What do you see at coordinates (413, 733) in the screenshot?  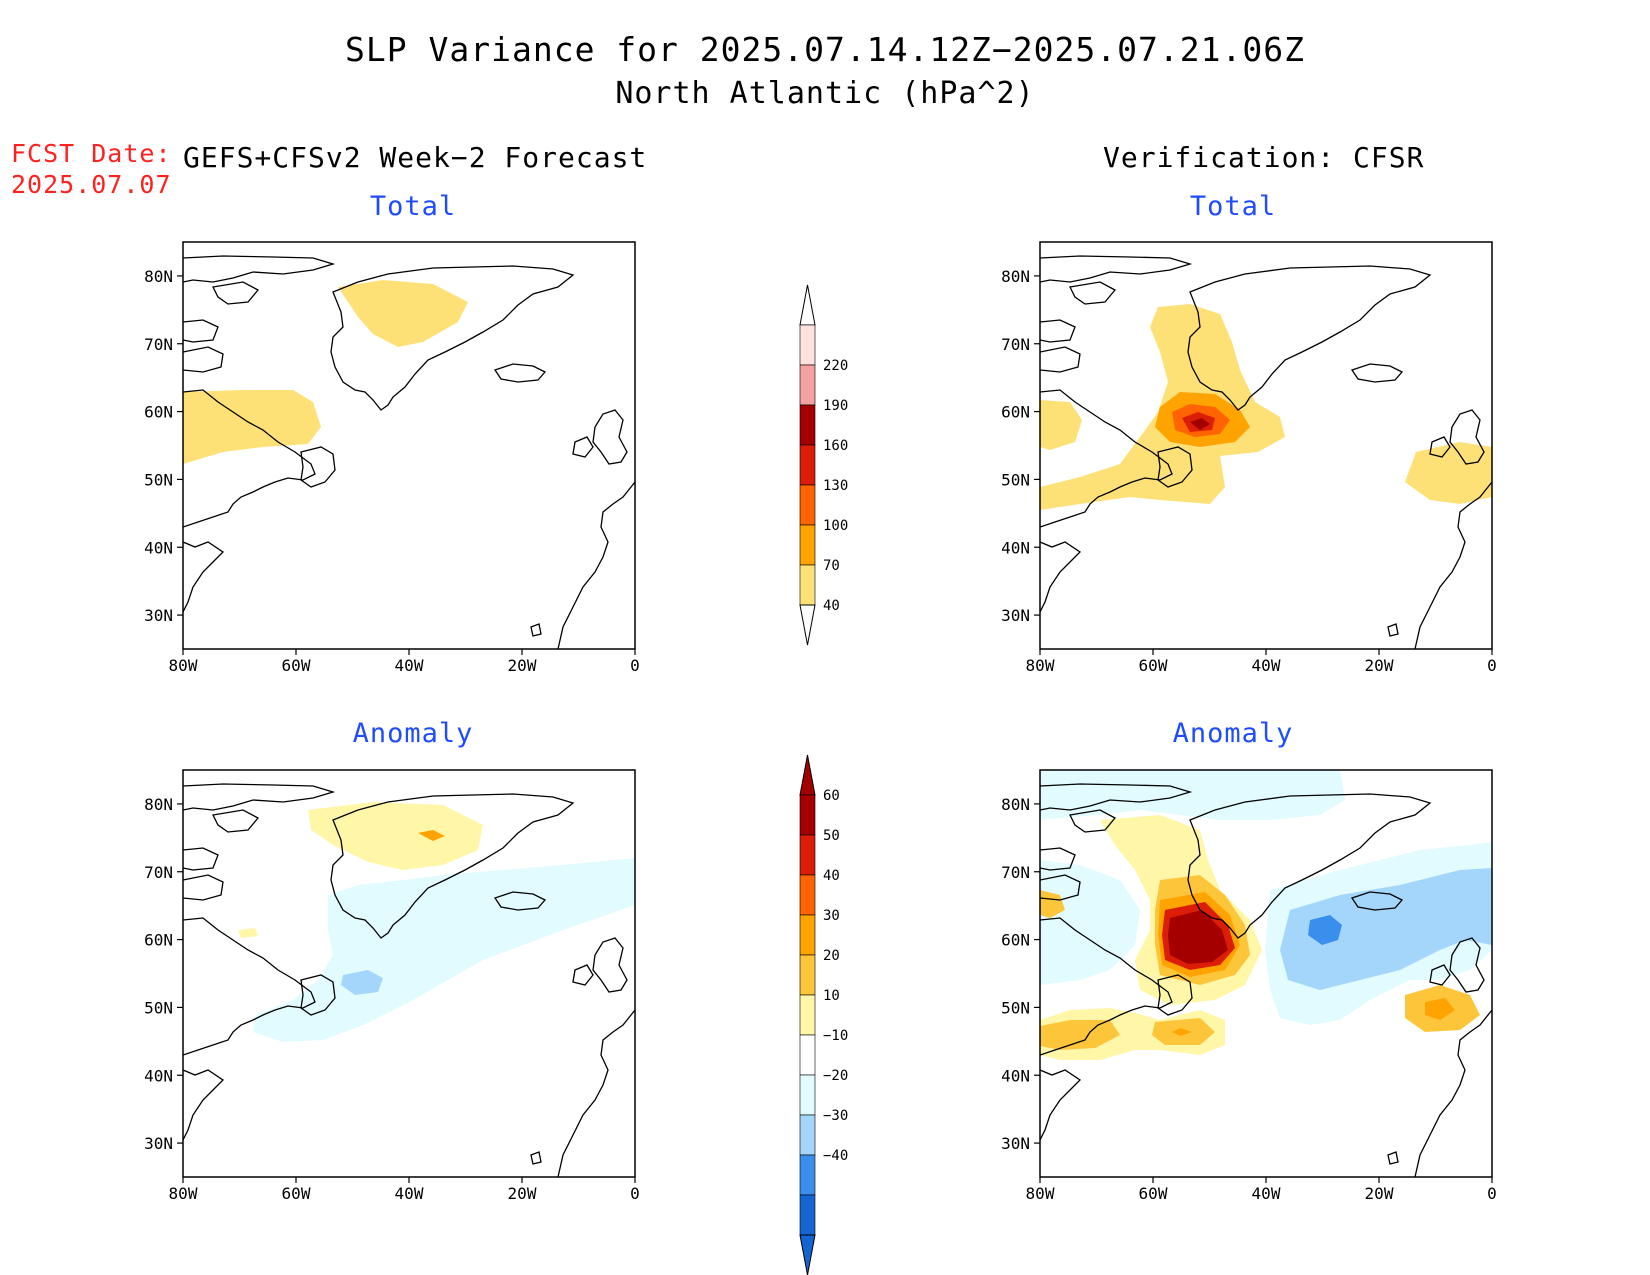 I see `panel-title-fcst-anomaly: Anomaly` at bounding box center [413, 733].